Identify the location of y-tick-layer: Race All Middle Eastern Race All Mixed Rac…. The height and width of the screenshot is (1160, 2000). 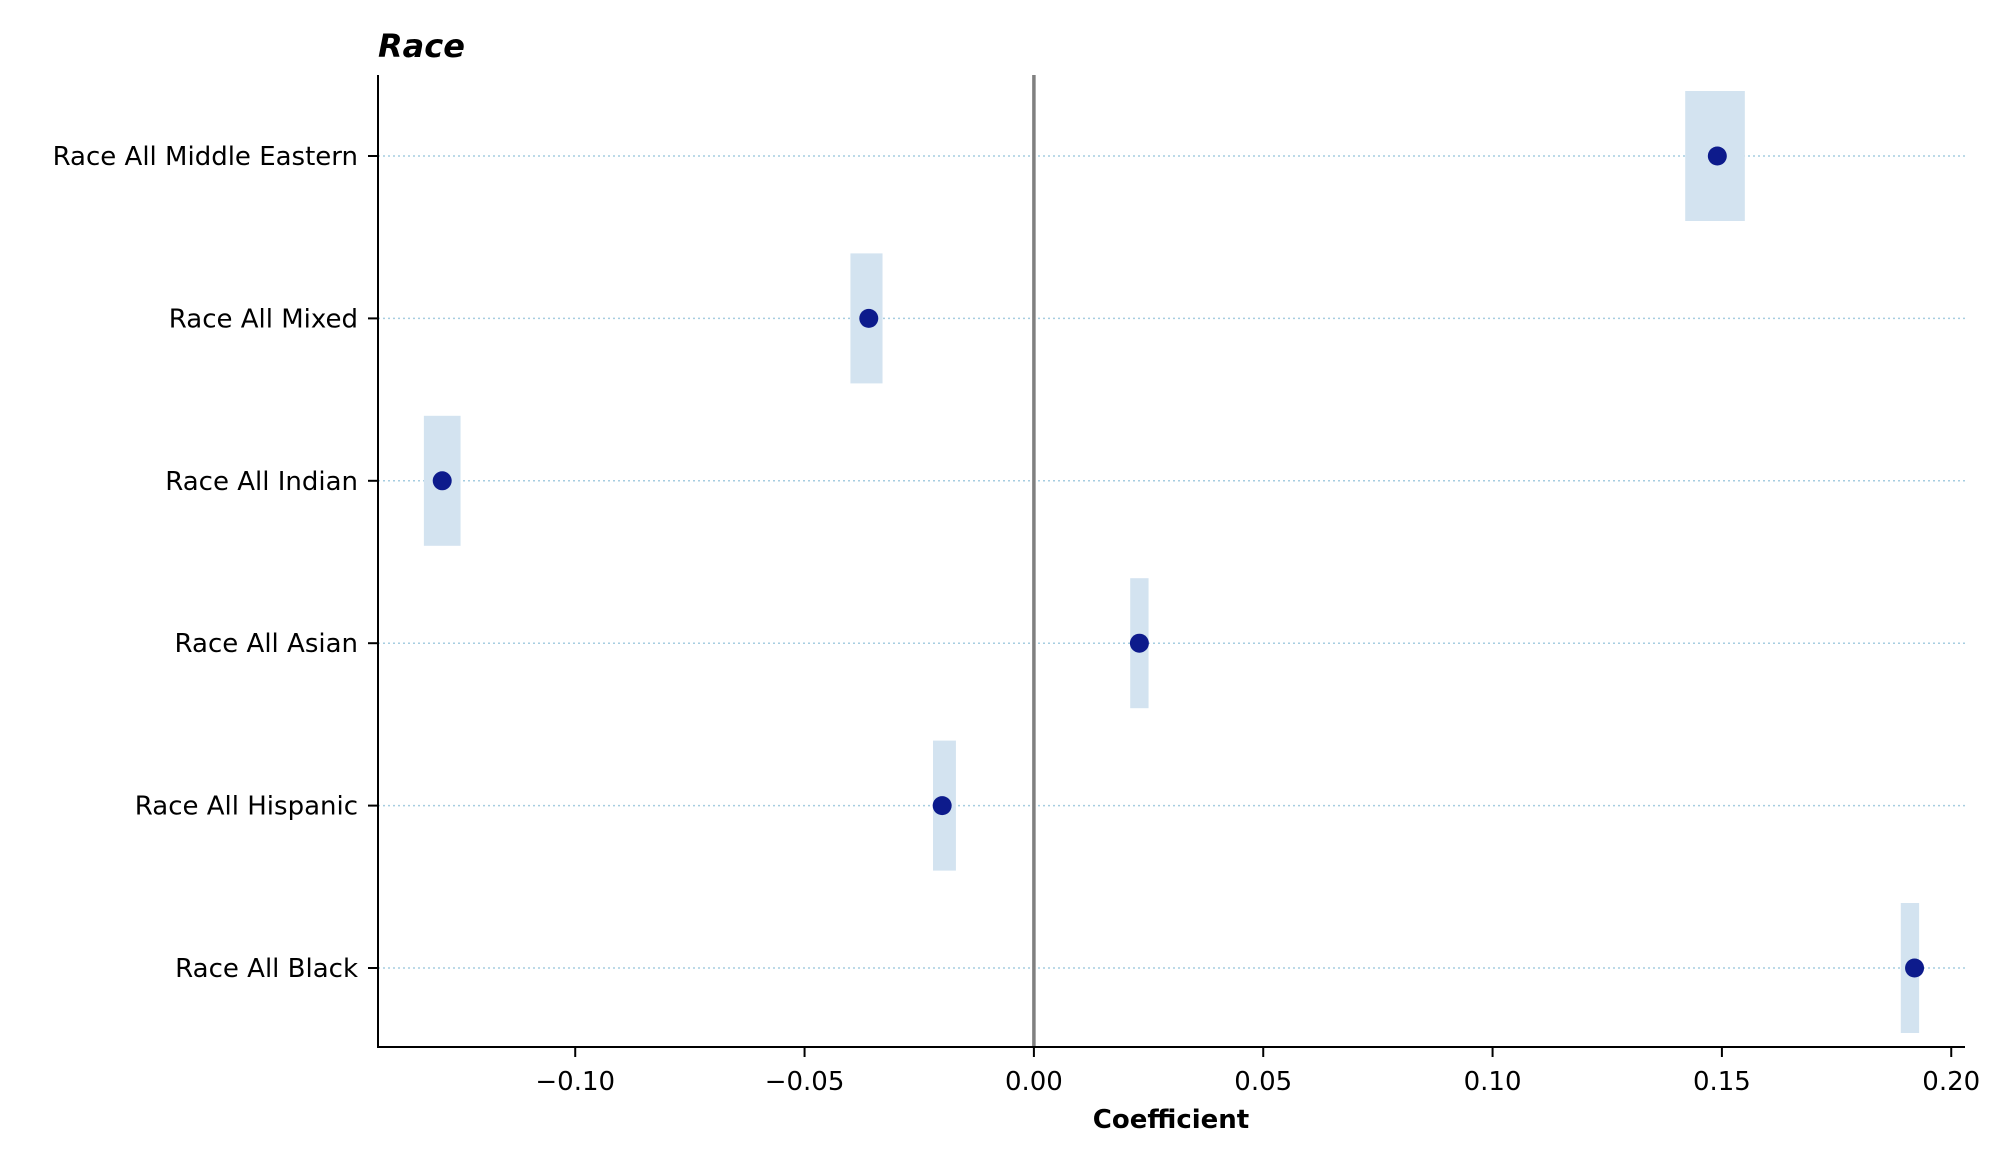
(215, 563).